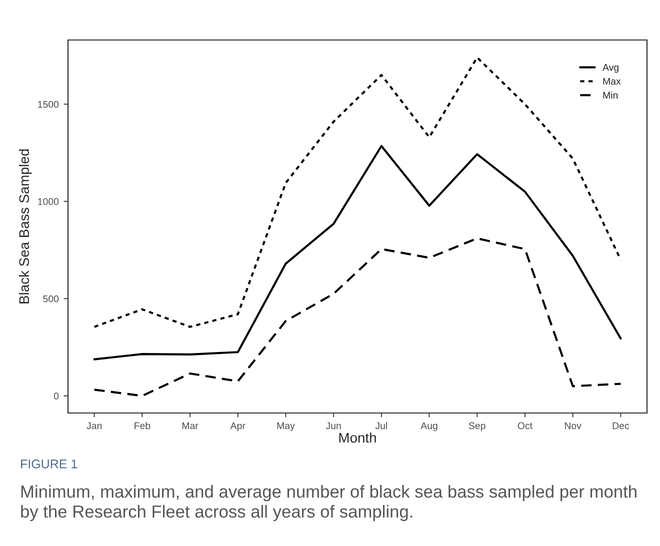 The image size is (660, 546). Describe the element at coordinates (610, 95) in the screenshot. I see `legend-label: Min` at that location.